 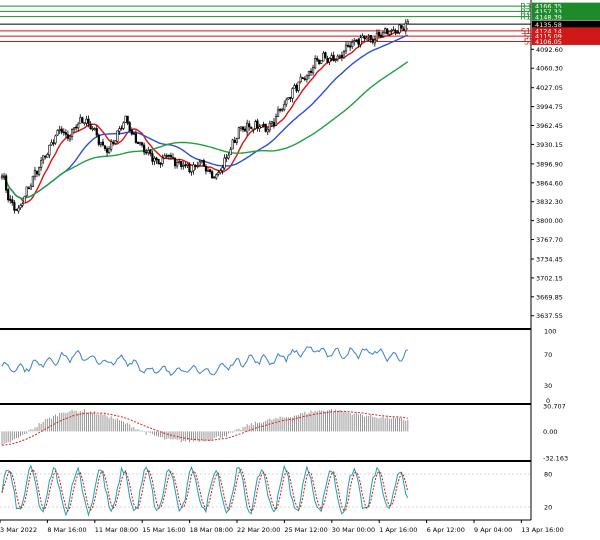 What do you see at coordinates (549, 164) in the screenshot?
I see `price-tick-label: 3896.90` at bounding box center [549, 164].